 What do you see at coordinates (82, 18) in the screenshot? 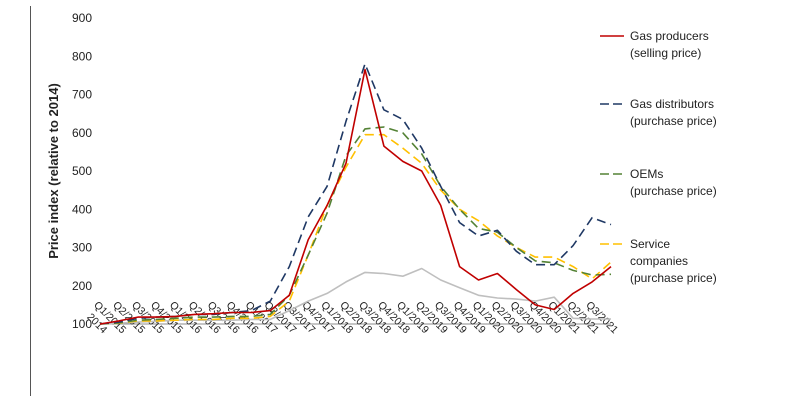
I see `y-tick-label: 900` at bounding box center [82, 18].